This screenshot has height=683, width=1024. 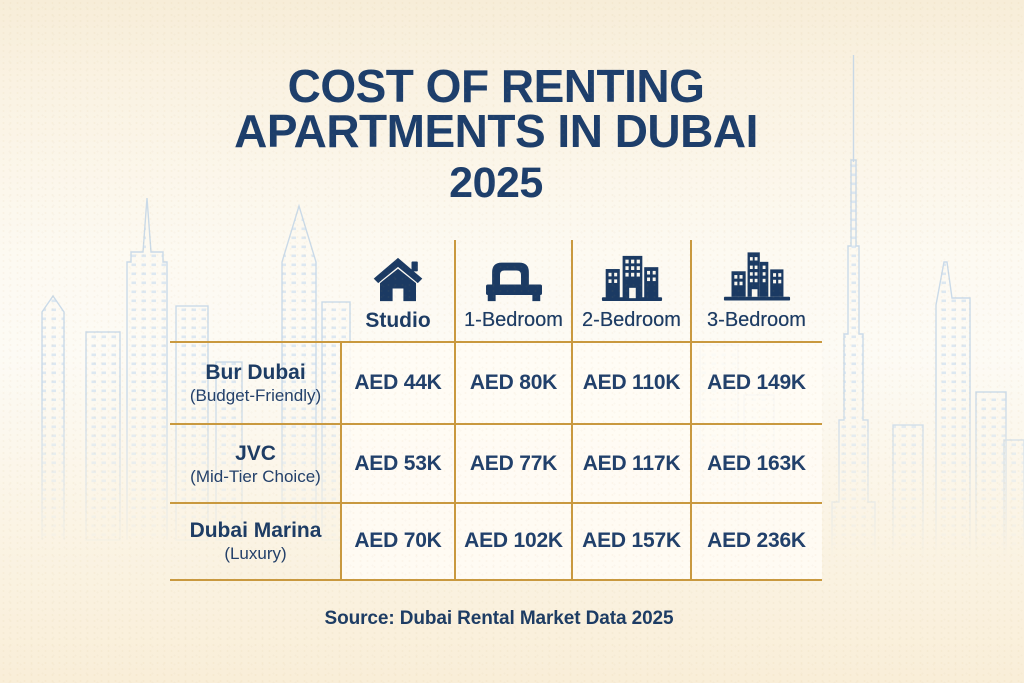 What do you see at coordinates (756, 540) in the screenshot?
I see `rent-value-cell: AED 236K` at bounding box center [756, 540].